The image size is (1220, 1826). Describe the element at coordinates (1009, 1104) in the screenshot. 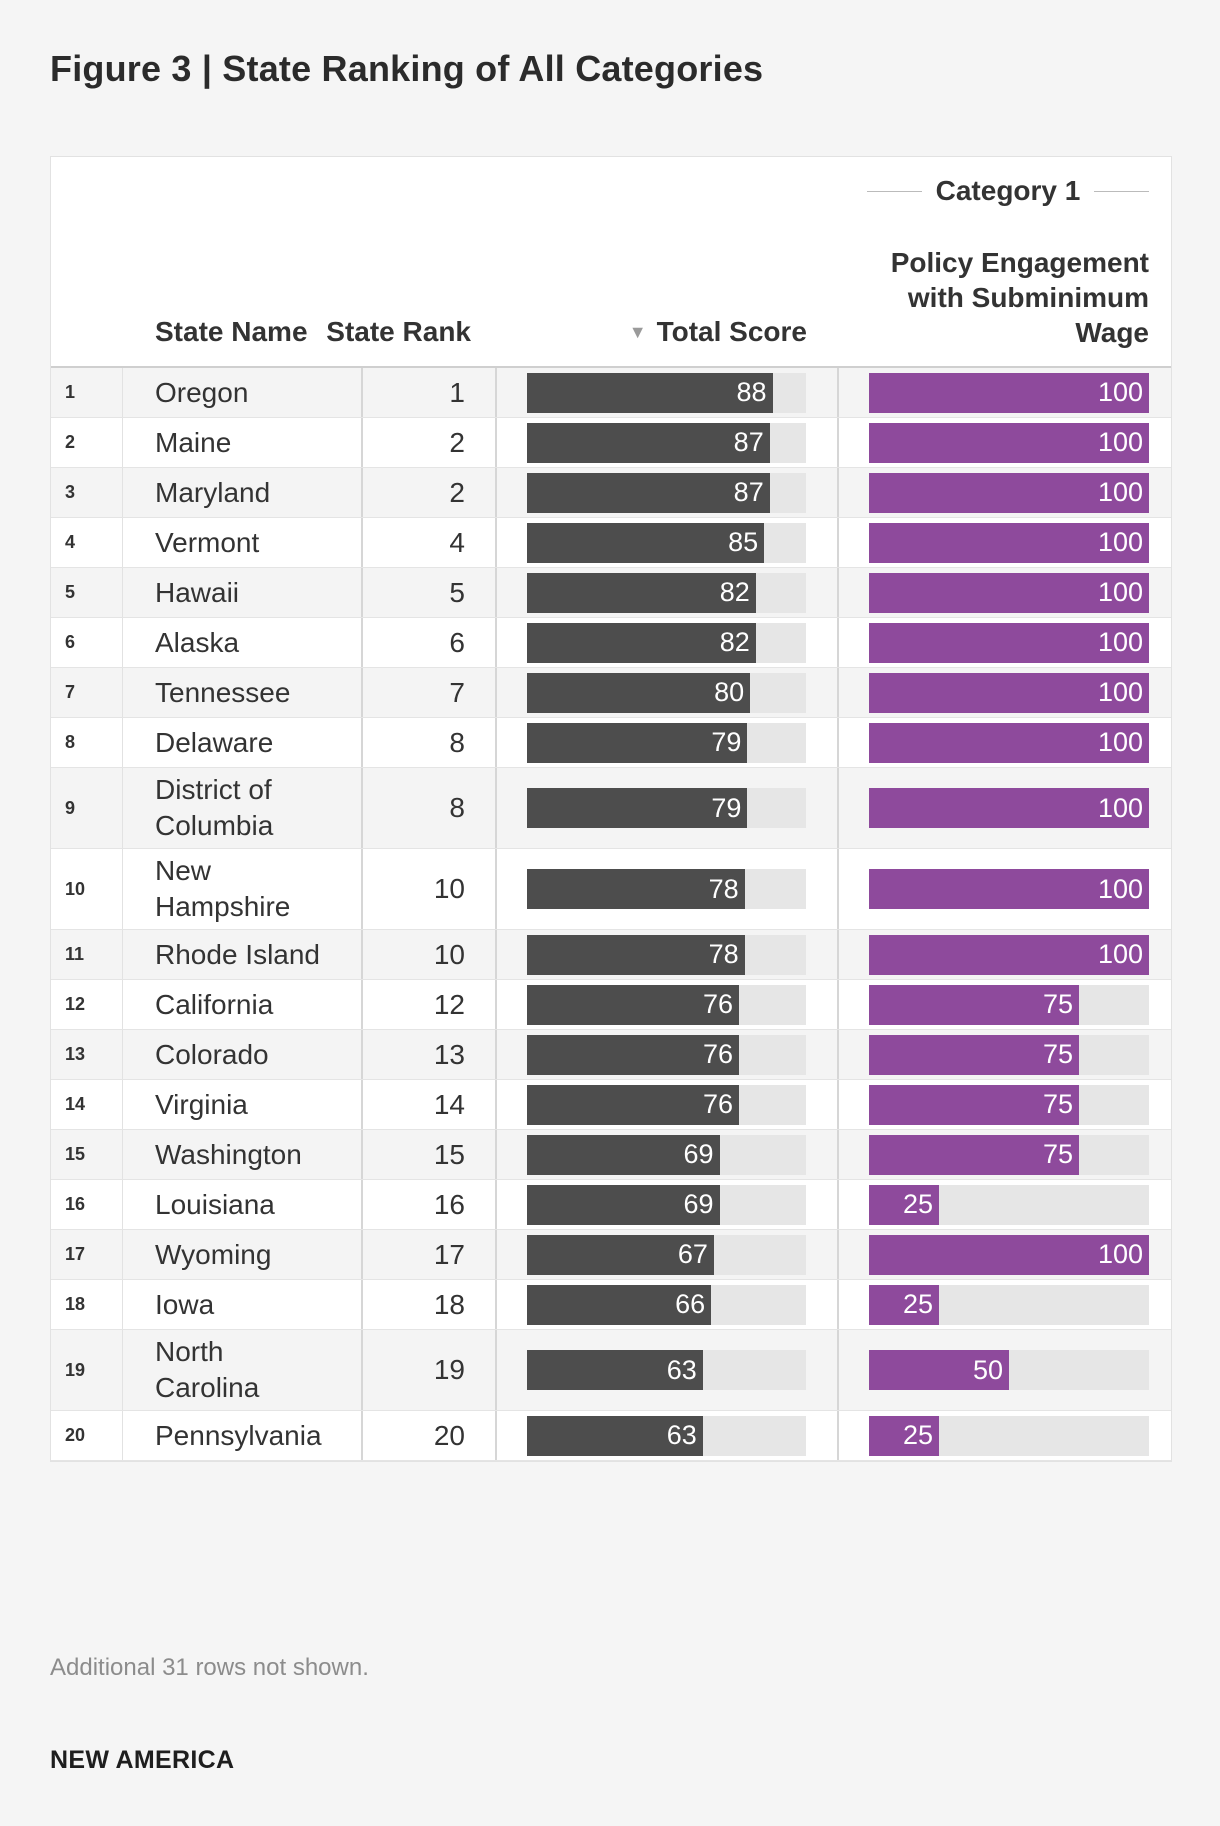

I see `category-score-track: 75` at that location.